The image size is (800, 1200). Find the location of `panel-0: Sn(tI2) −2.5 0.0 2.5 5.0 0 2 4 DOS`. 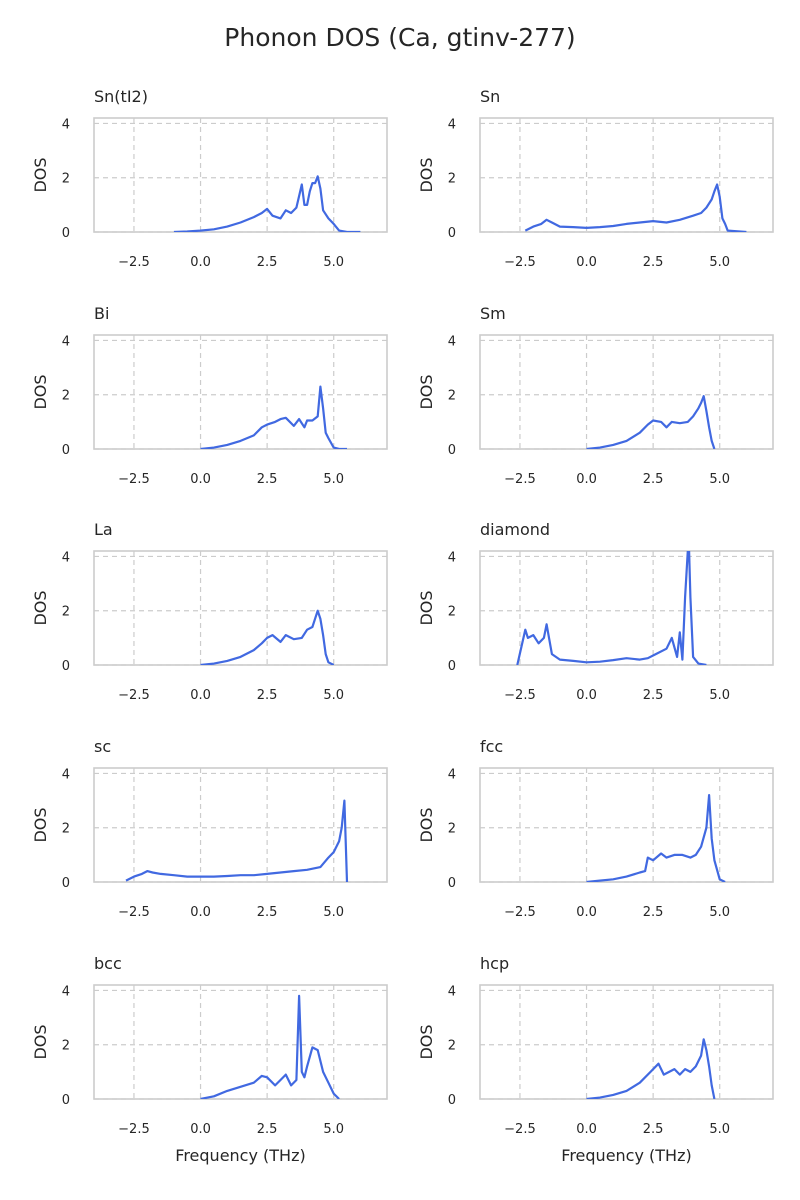

panel-0: Sn(tI2) −2.5 0.0 2.5 5.0 0 2 4 DOS is located at coordinates (209, 178).